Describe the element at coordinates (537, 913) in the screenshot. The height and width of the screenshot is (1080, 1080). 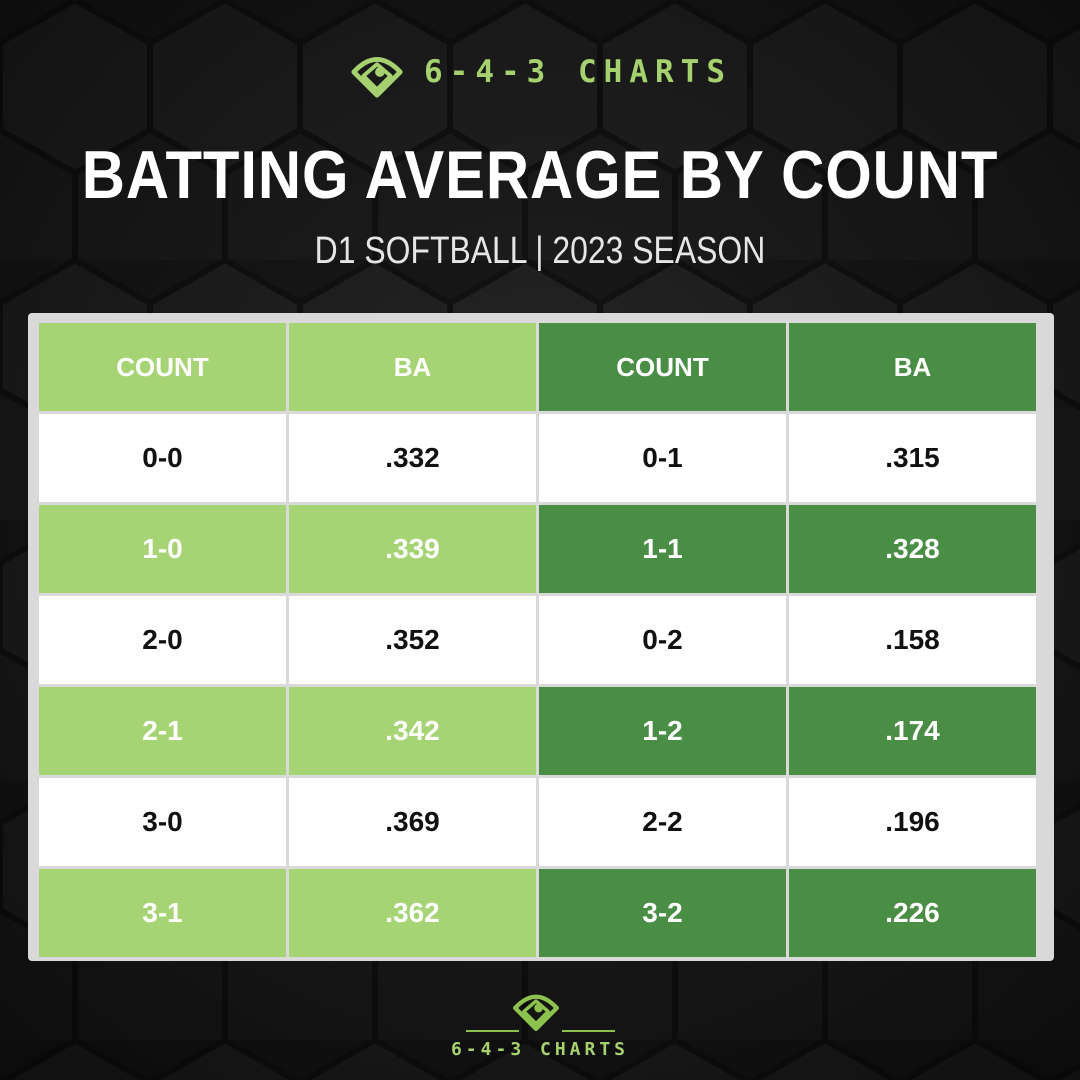
I see `table-row: 3-1 .362 3-2 .226` at that location.